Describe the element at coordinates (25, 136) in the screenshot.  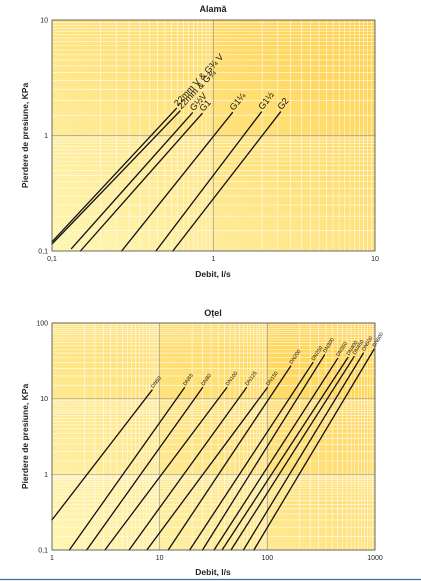
I see `y-axis-label-alama: Pierdere de presiune, KPa` at that location.